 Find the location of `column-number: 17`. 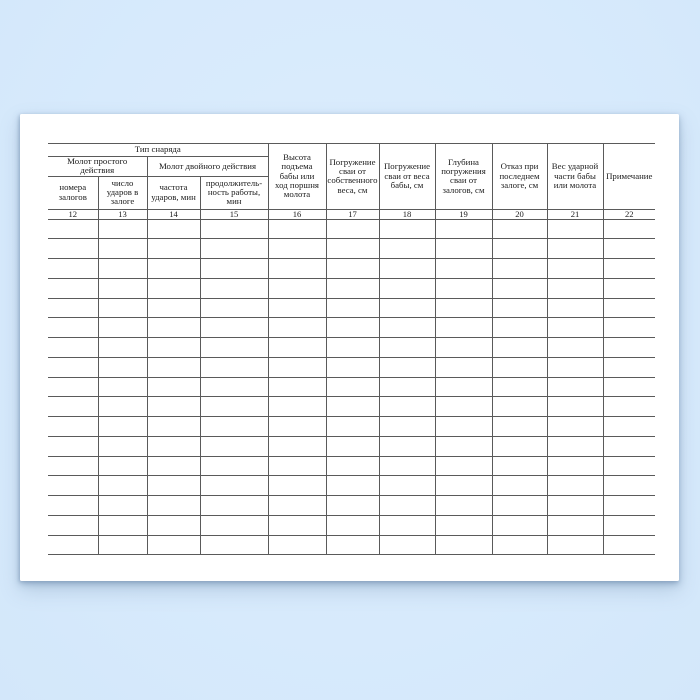

column-number: 17 is located at coordinates (352, 214).